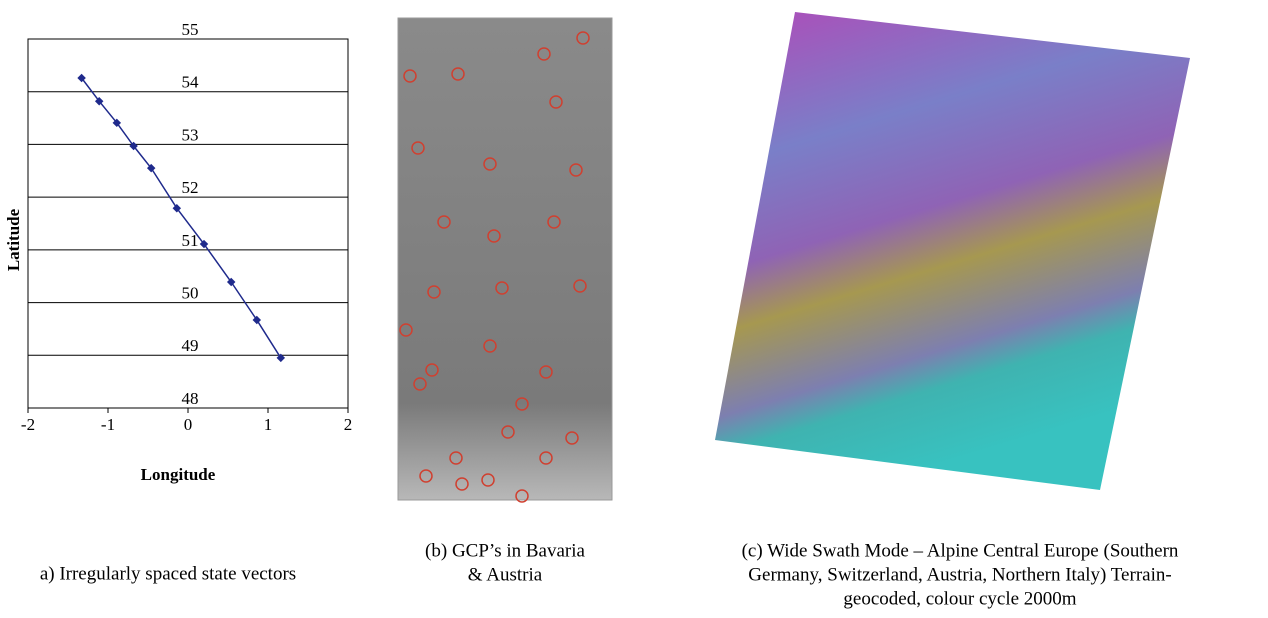 The image size is (1268, 618). What do you see at coordinates (505, 574) in the screenshot?
I see `caption-line: & Austria` at bounding box center [505, 574].